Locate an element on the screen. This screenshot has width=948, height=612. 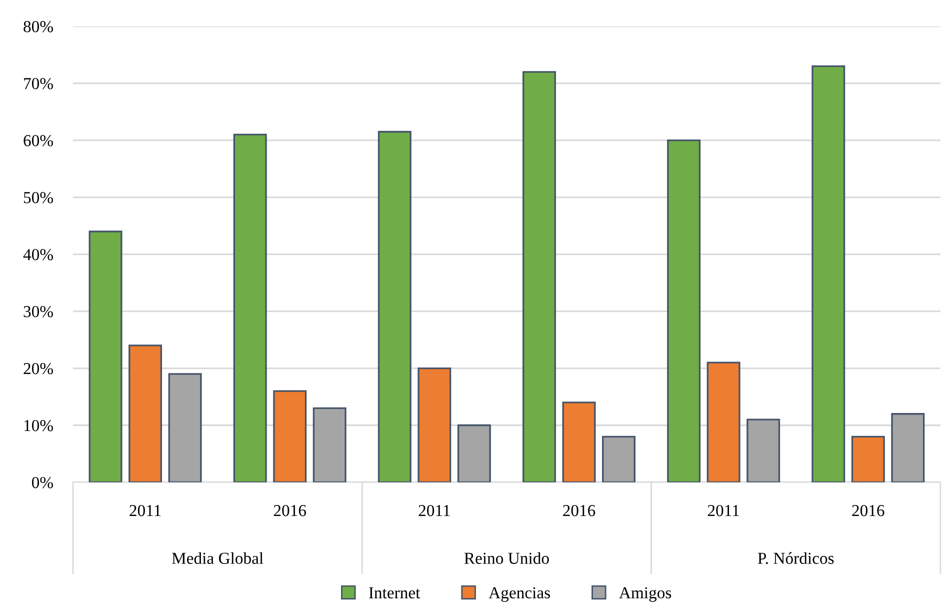
y-tick-label: 20% is located at coordinates (38, 368).